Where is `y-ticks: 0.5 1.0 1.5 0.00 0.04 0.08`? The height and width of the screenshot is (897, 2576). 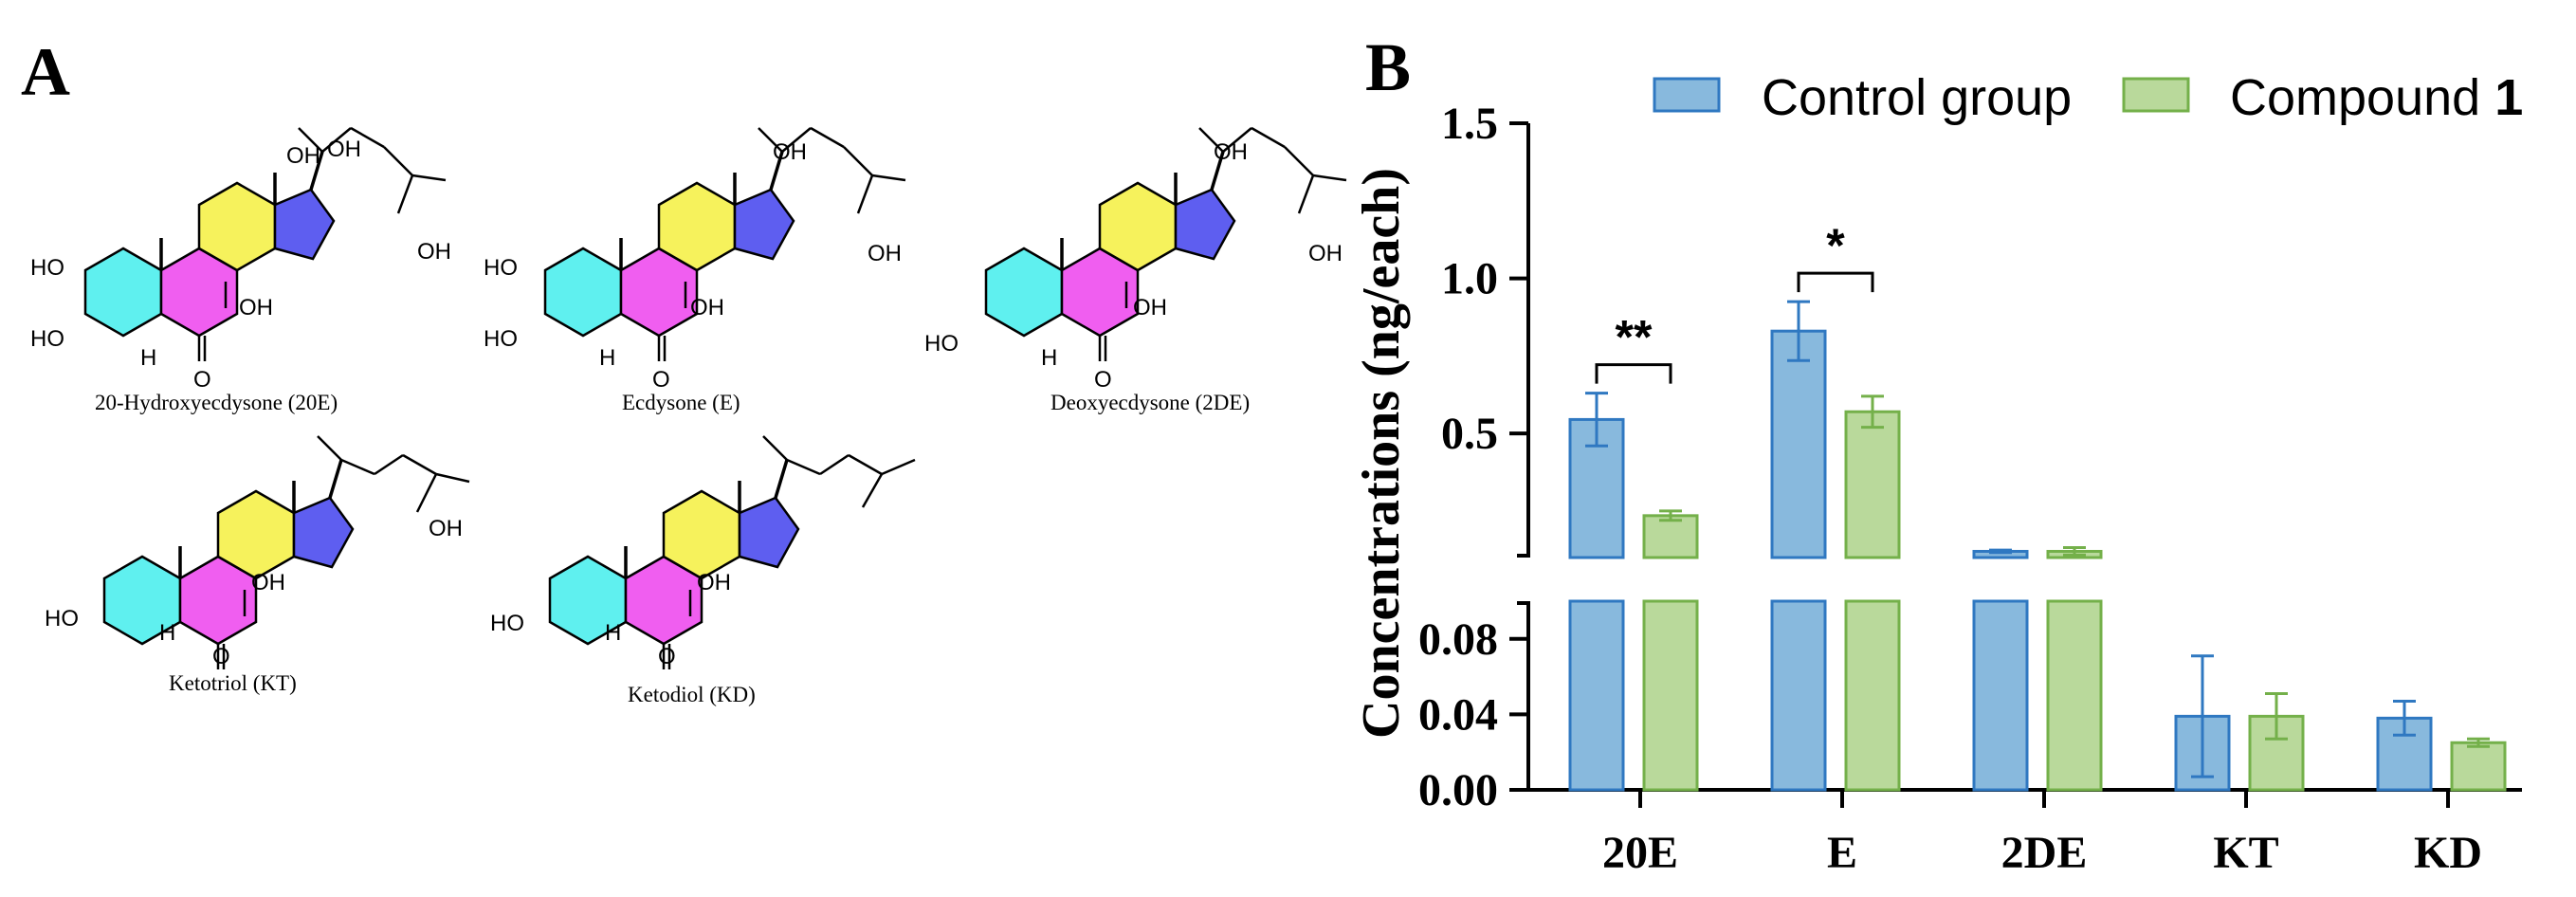 y-ticks: 0.5 1.0 1.5 0.00 0.04 0.08 is located at coordinates (1473, 457).